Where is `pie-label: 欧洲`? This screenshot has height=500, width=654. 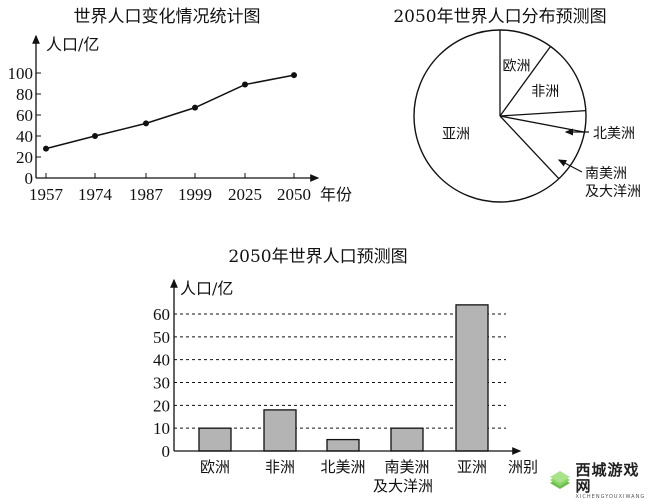 pie-label: 欧洲 is located at coordinates (516, 66).